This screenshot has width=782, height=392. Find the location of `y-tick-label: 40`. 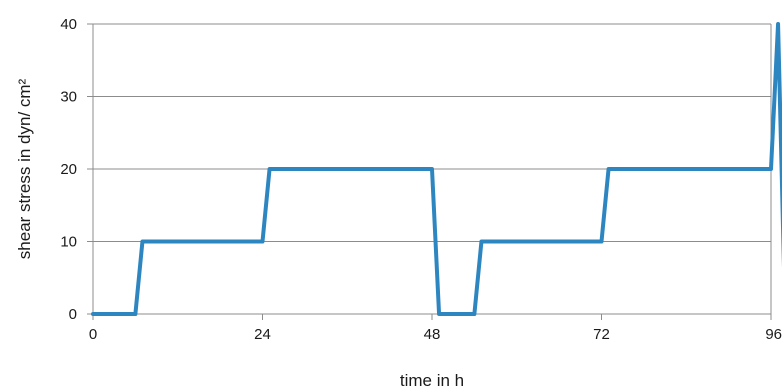

y-tick-label: 40 is located at coordinates (68, 24).